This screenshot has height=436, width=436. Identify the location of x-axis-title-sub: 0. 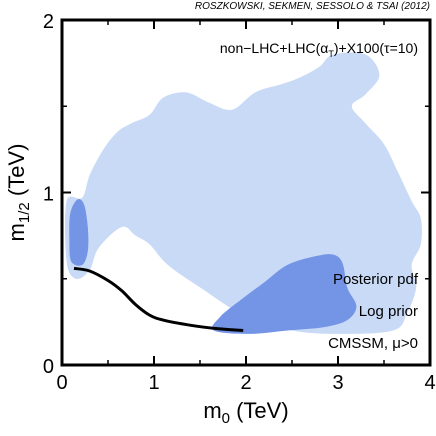
(226, 418).